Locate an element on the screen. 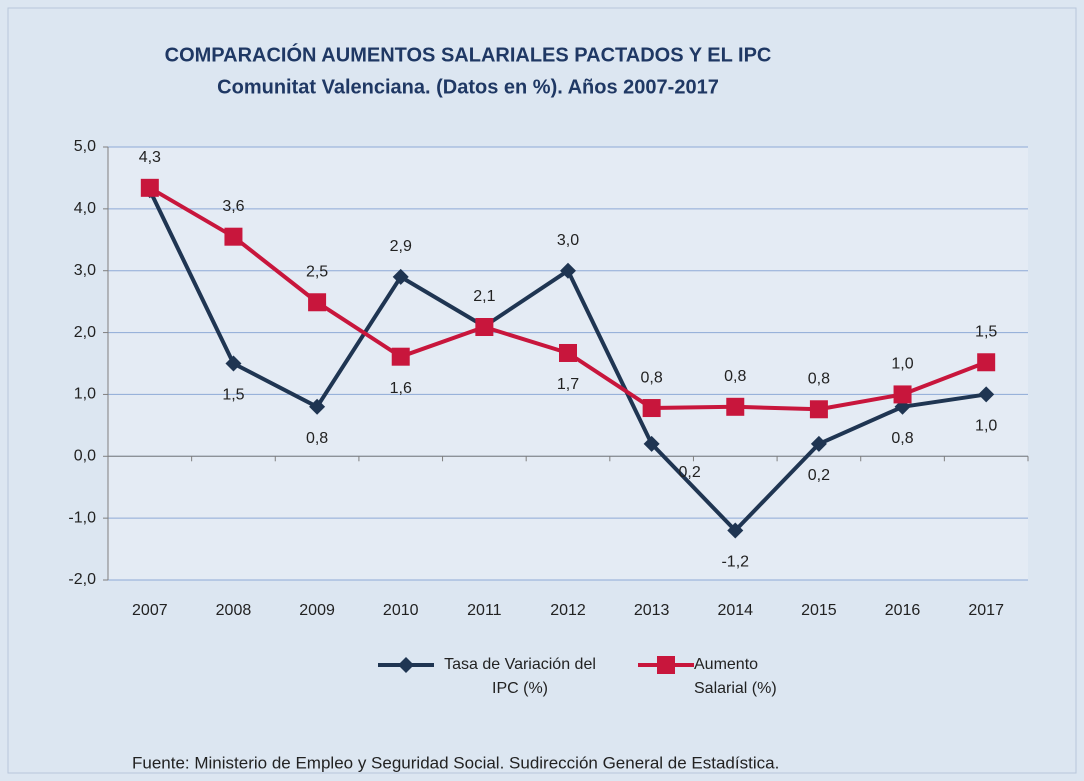  y-tick-label: 5,0 is located at coordinates (85, 146).